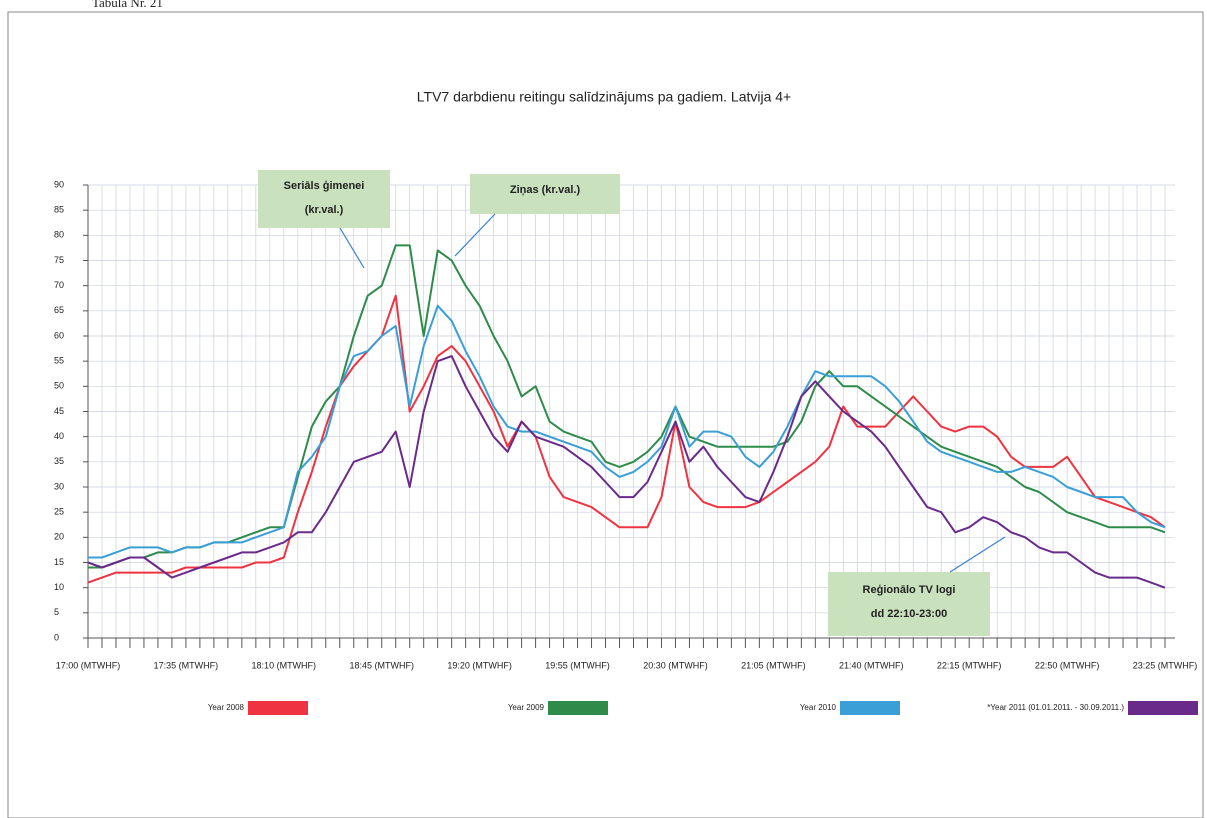 This screenshot has height=818, width=1207. Describe the element at coordinates (59, 335) in the screenshot. I see `y-tick-label: 60` at that location.